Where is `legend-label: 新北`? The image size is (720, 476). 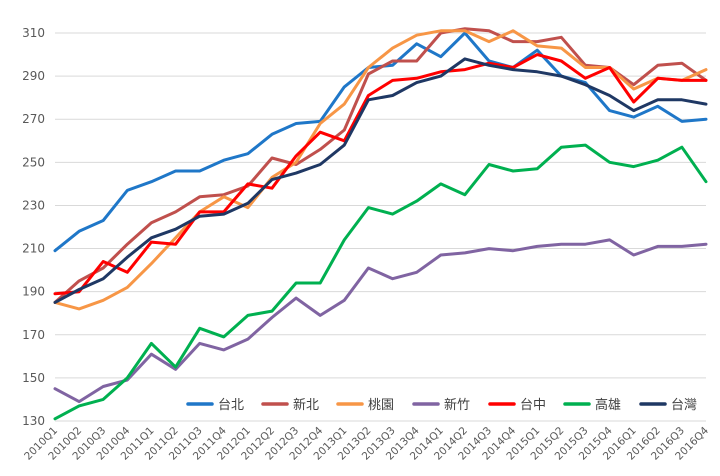 legend-label: 新北 is located at coordinates (306, 405).